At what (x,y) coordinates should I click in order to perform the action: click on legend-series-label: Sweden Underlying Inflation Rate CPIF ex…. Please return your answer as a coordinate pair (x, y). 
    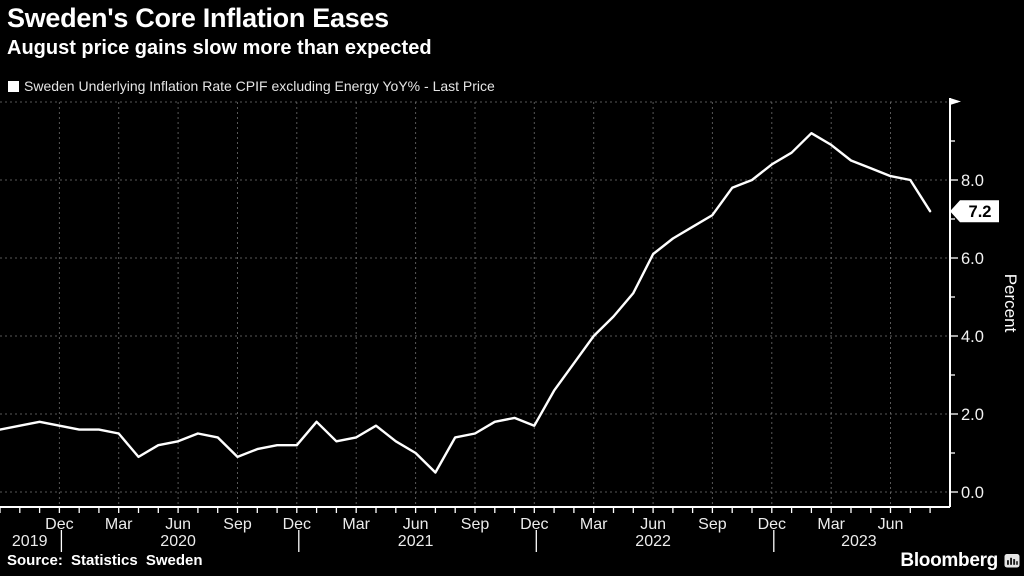
    Looking at the image, I should click on (259, 86).